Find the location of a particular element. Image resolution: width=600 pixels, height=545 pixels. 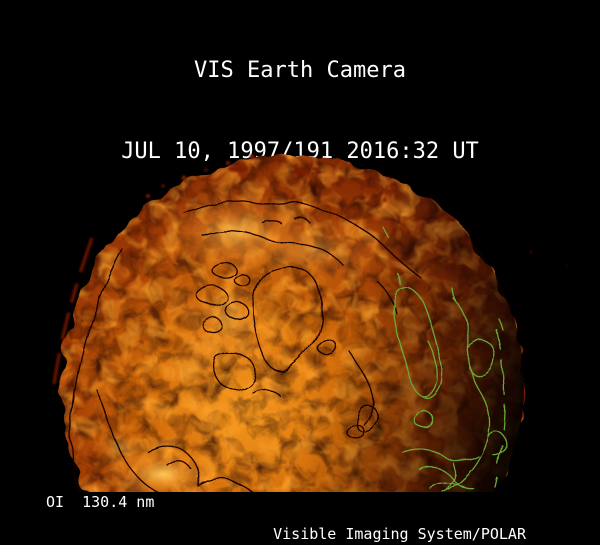

ireland-outline is located at coordinates (355, 431).